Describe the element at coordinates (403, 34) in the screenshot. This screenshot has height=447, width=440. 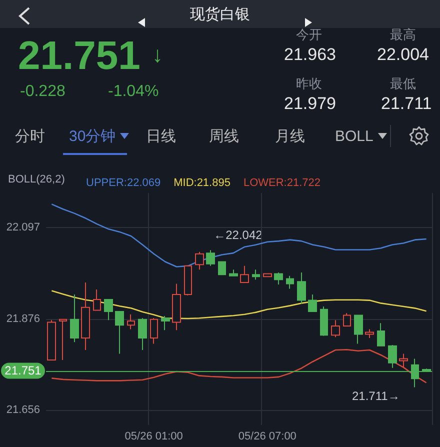
I see `text: 最高` at that location.